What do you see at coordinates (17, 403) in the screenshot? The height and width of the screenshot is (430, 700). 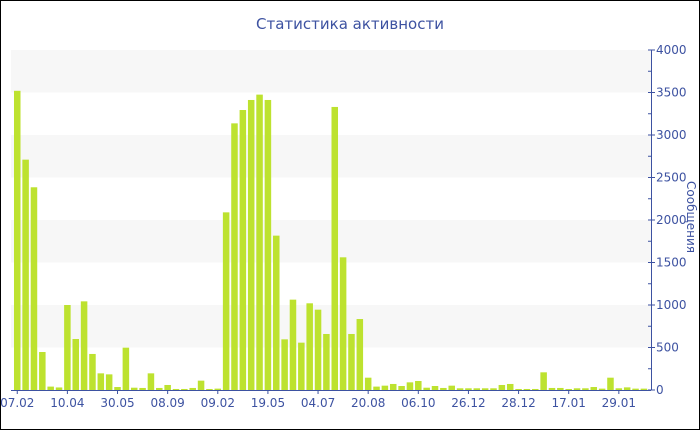 I see `x-tick-label: 07.02` at bounding box center [17, 403].